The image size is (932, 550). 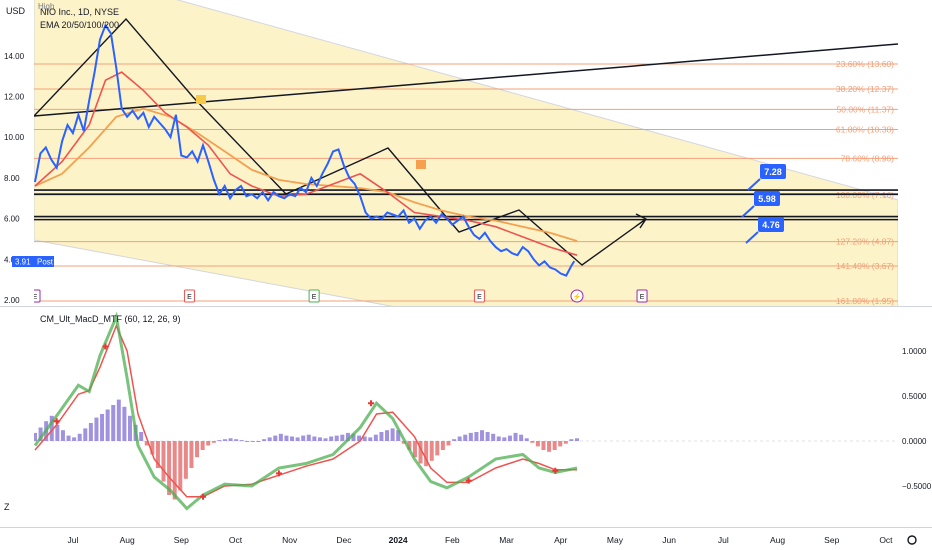 I want to click on callout-label: 5.98, so click(x=767, y=199).